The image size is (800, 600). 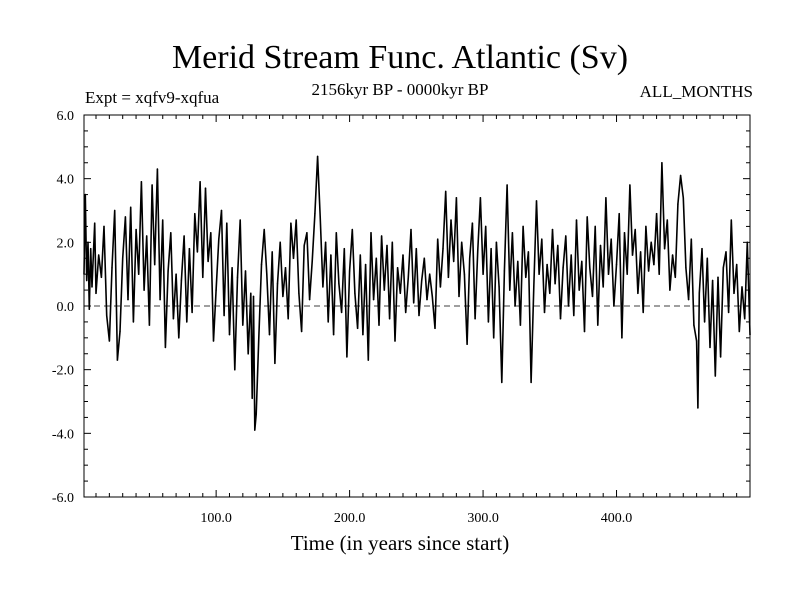 I want to click on x-tick-label: 100.0, so click(x=216, y=518).